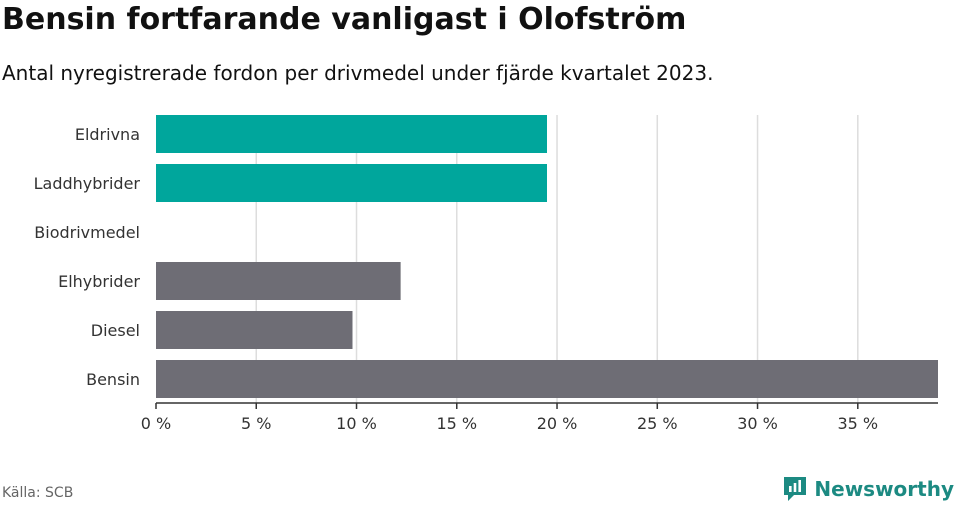 Image resolution: width=960 pixels, height=505 pixels. What do you see at coordinates (38, 493) in the screenshot?
I see `source-note: Källa: SCB` at bounding box center [38, 493].